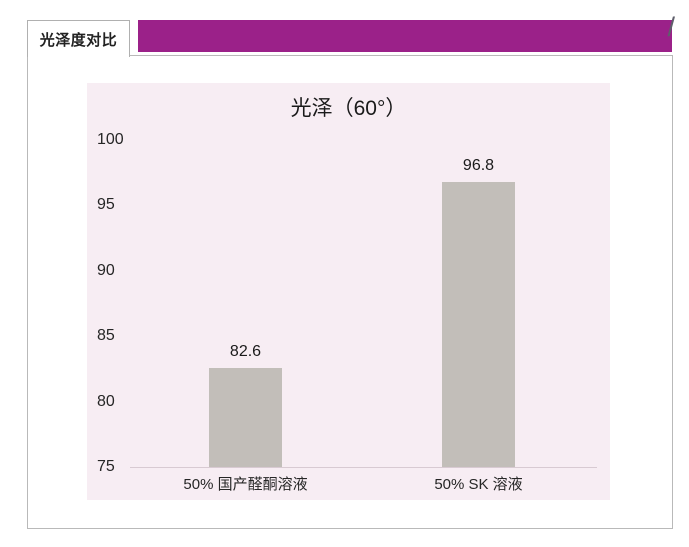 This screenshot has width=689, height=547. I want to click on y-tick-label: 95, so click(106, 205).